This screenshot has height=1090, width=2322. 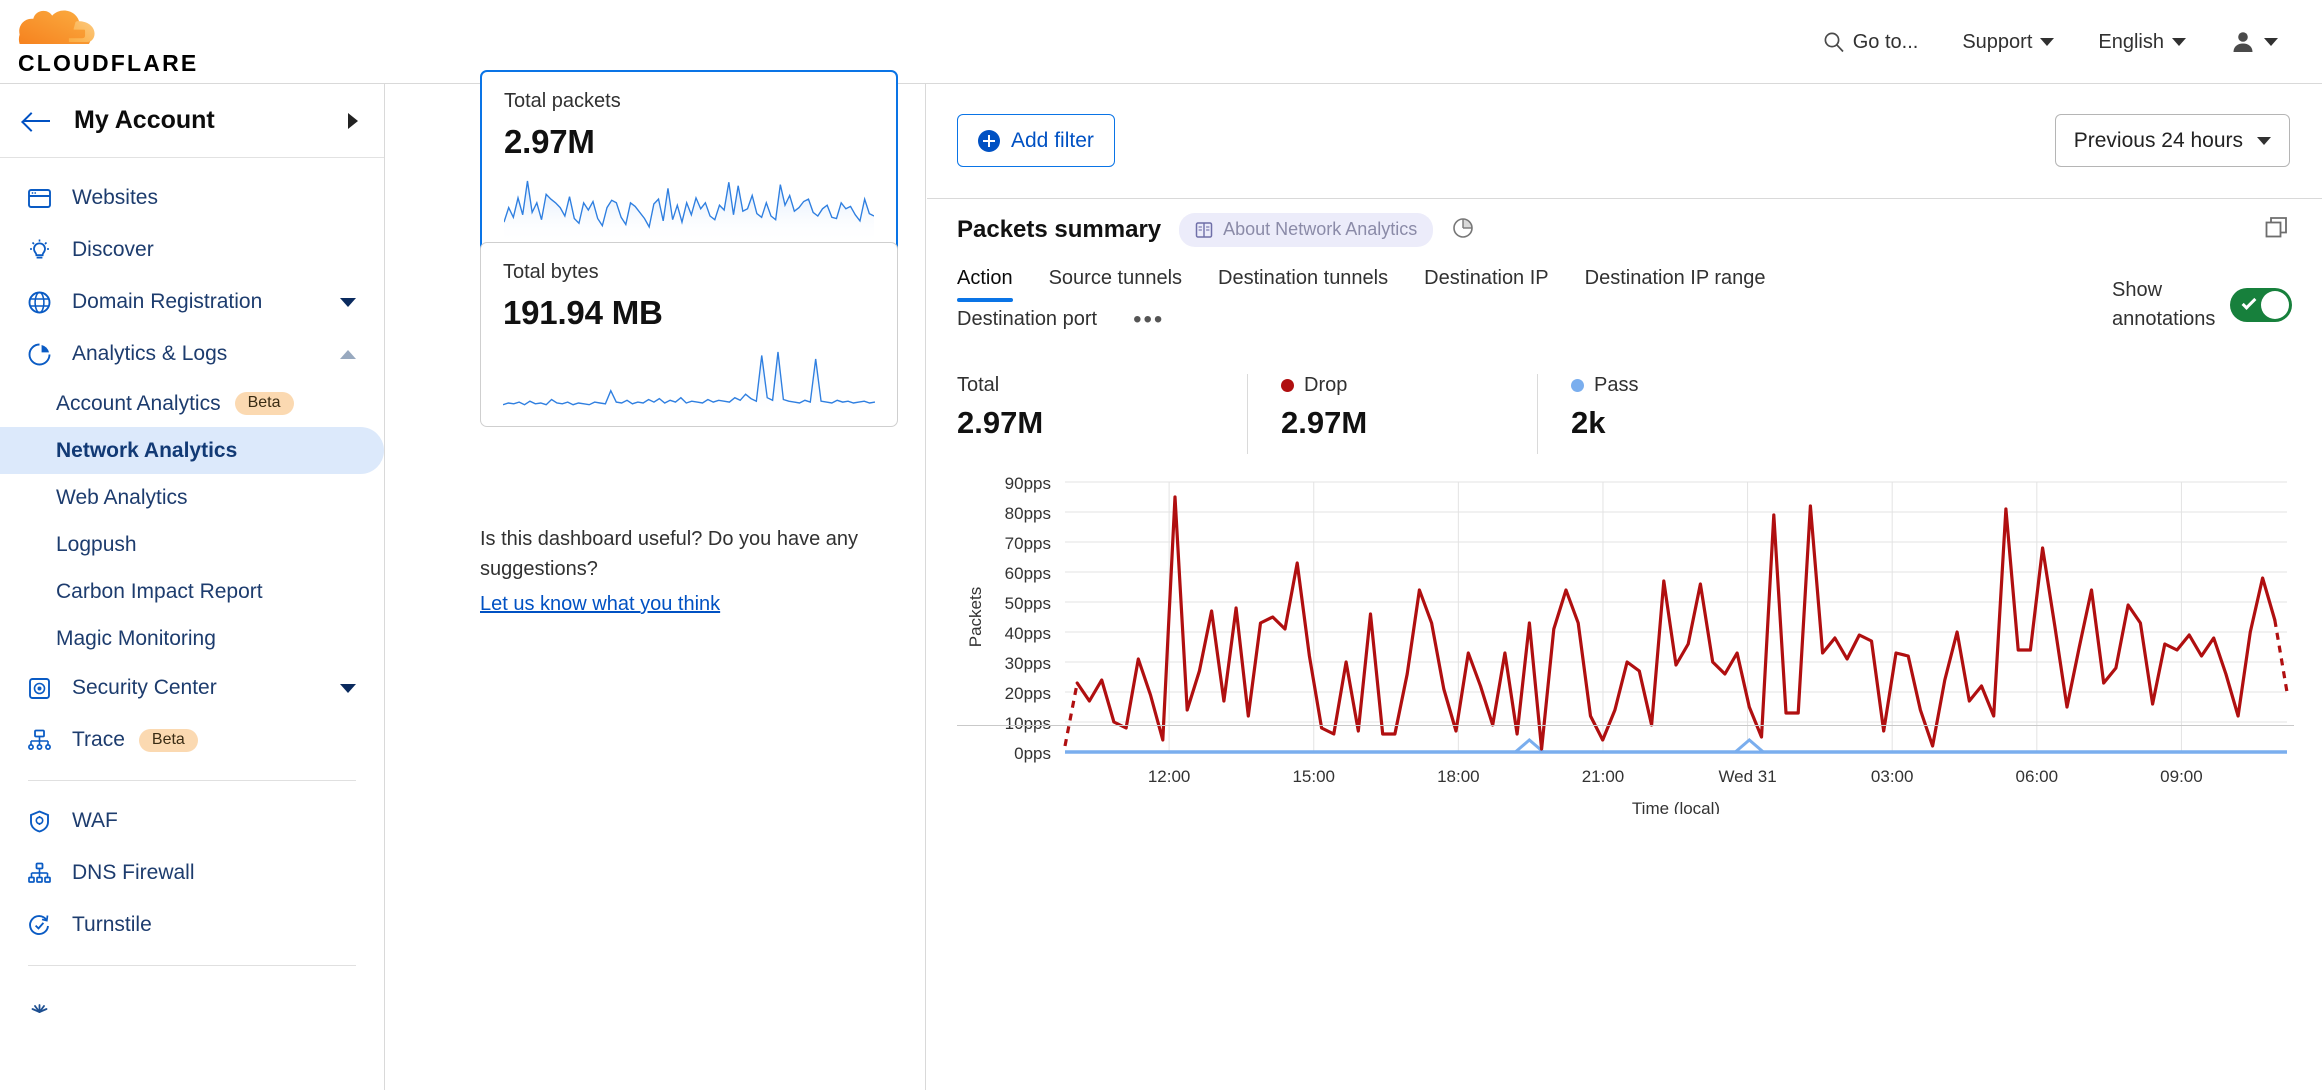 What do you see at coordinates (192, 450) in the screenshot?
I see `sidebar-item-network-analytics: Network Analytics` at bounding box center [192, 450].